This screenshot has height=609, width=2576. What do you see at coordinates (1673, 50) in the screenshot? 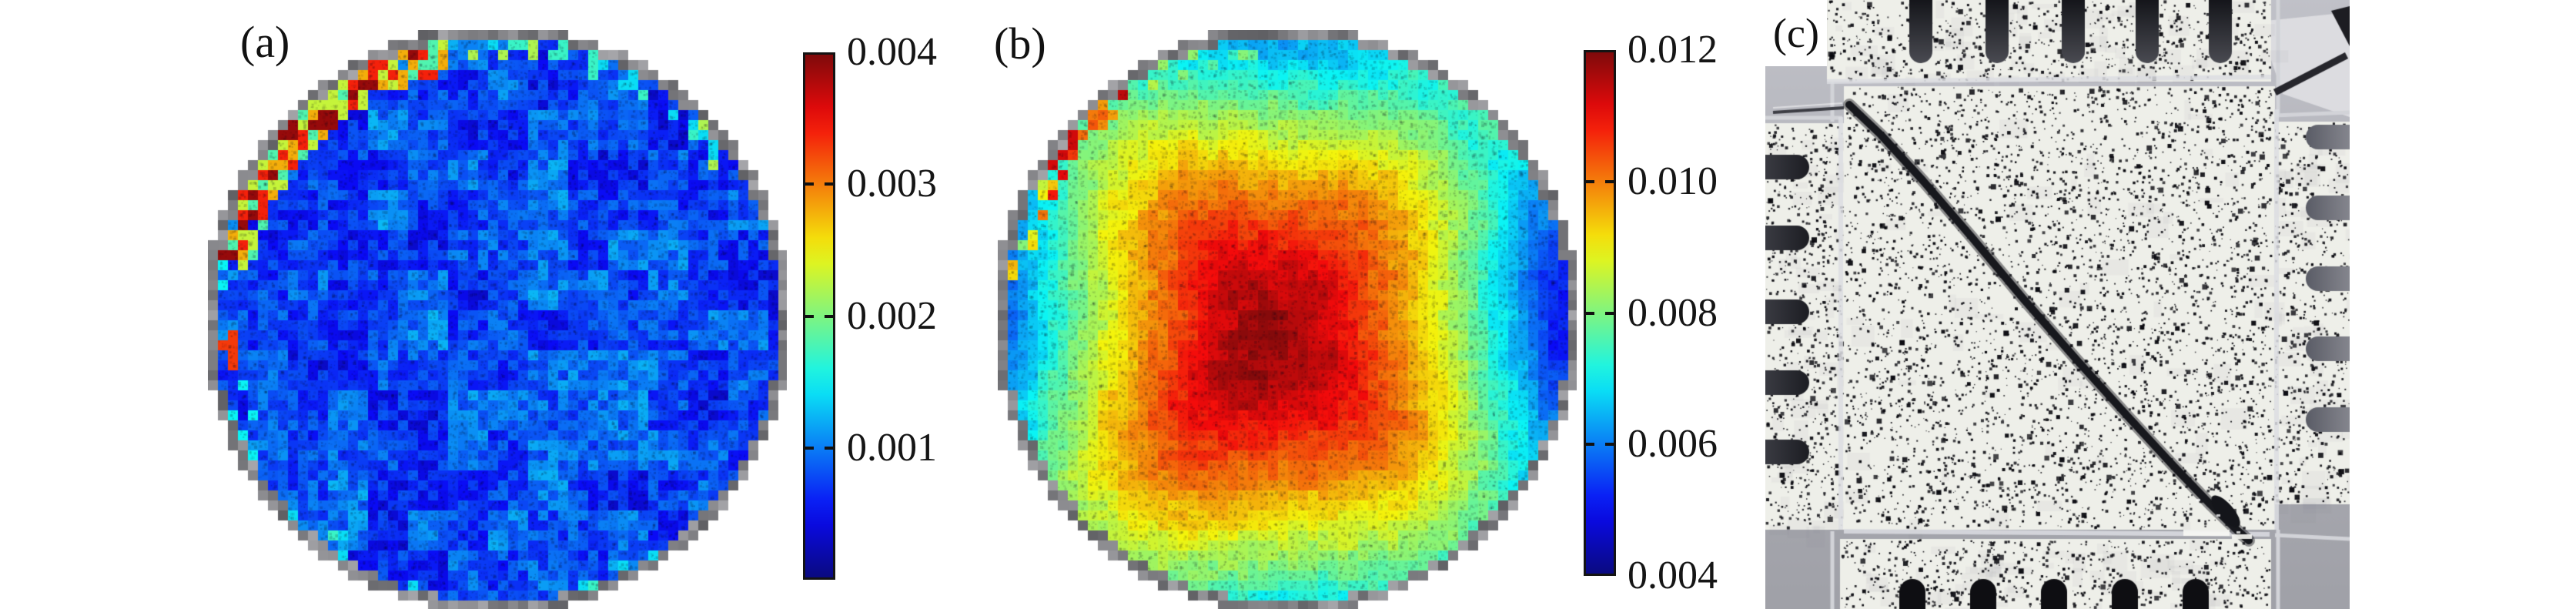
I see `colorbar-b-tick-label: 0.012` at bounding box center [1673, 50].